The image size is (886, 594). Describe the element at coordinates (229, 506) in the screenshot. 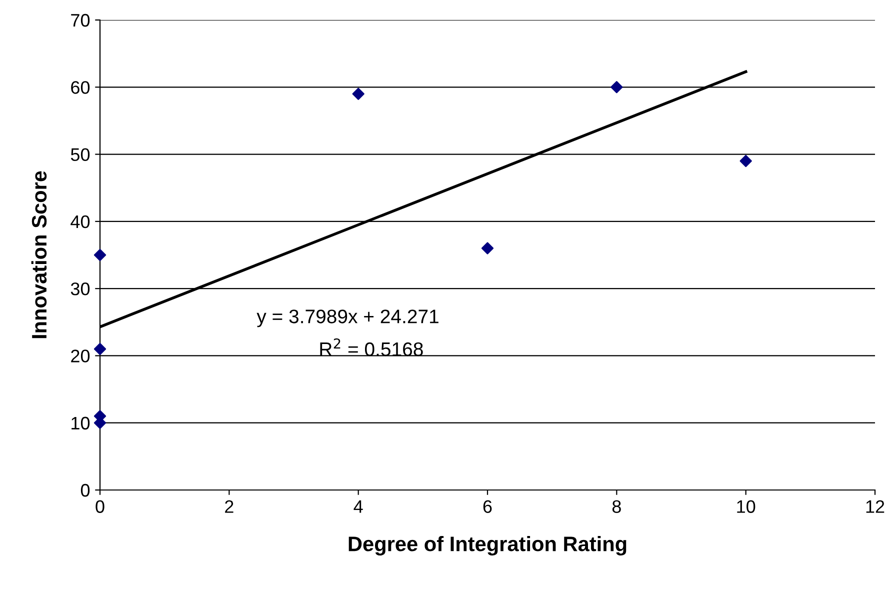

I see `x-tick-label: 2` at that location.